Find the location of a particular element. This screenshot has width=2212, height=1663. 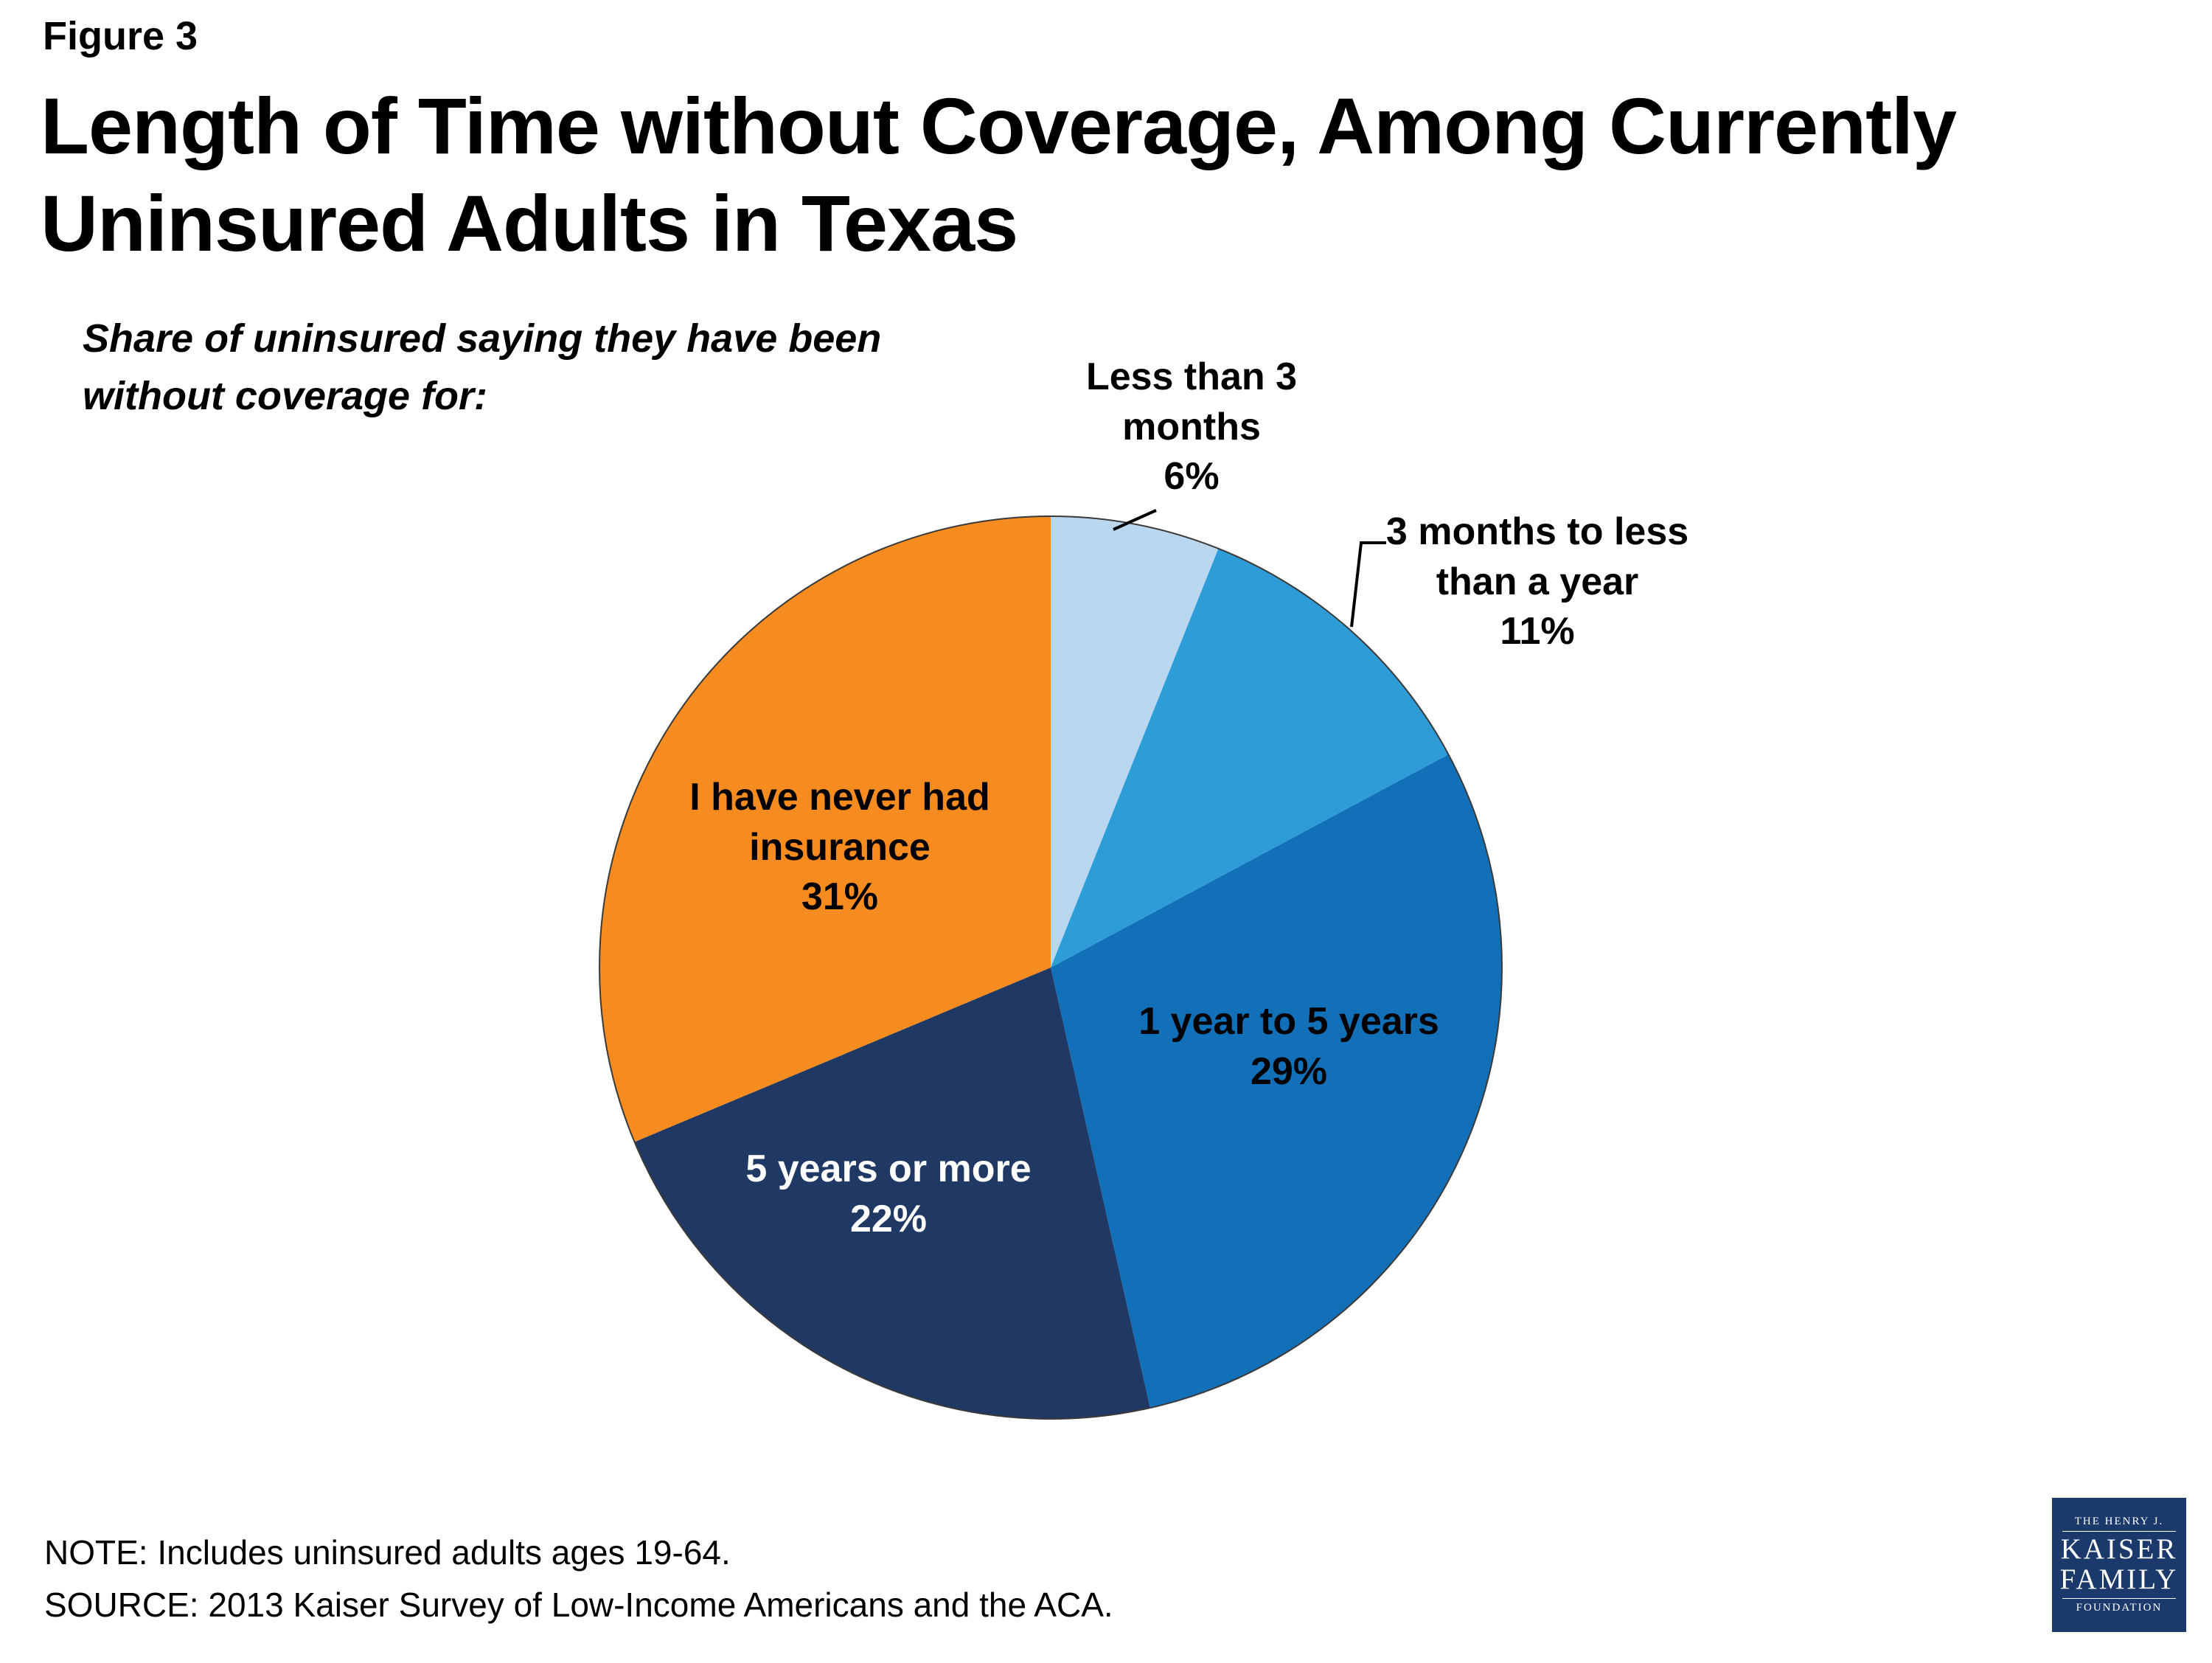

slice-label-text: than a year is located at coordinates (1537, 581).